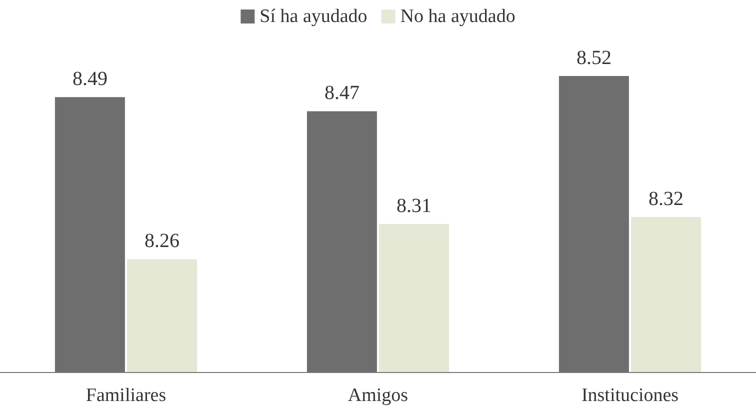 The image size is (756, 411). Describe the element at coordinates (90, 79) in the screenshot. I see `data-label: 8.49` at that location.